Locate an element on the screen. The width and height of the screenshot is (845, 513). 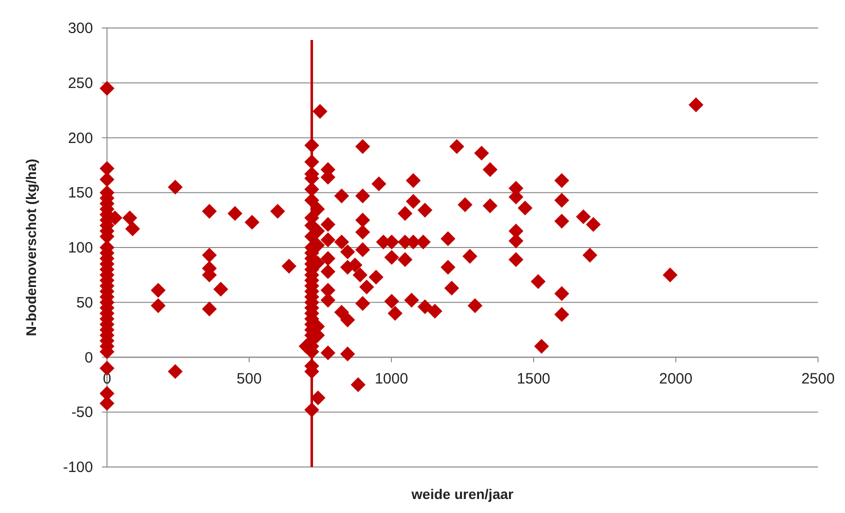
x-axis-title: weide uren/jaar is located at coordinates (462, 494).